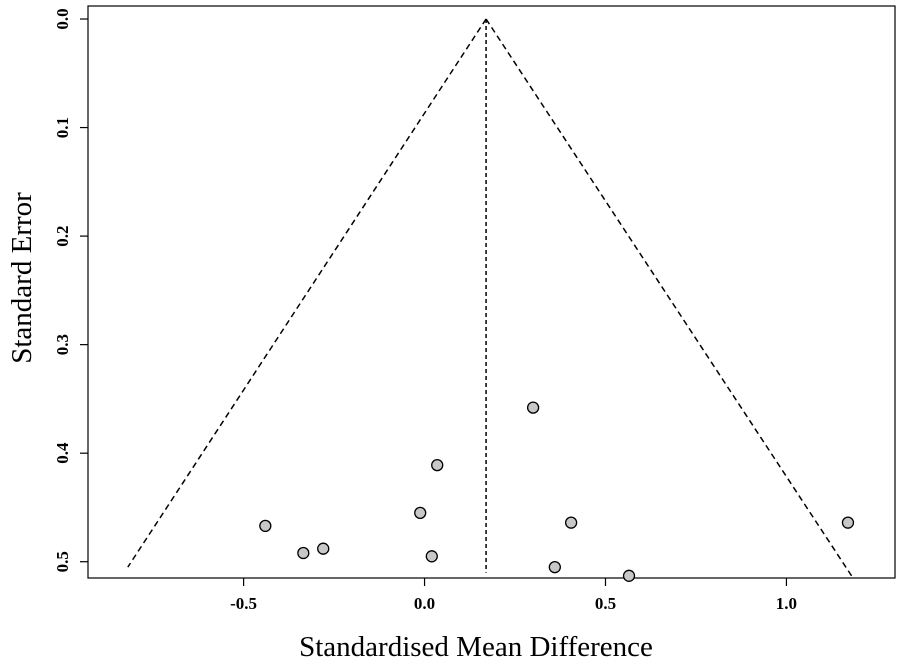  I want to click on y-axis: 0.0 0.1 0.2 0.3 0.4 0.5, so click(70, 290).